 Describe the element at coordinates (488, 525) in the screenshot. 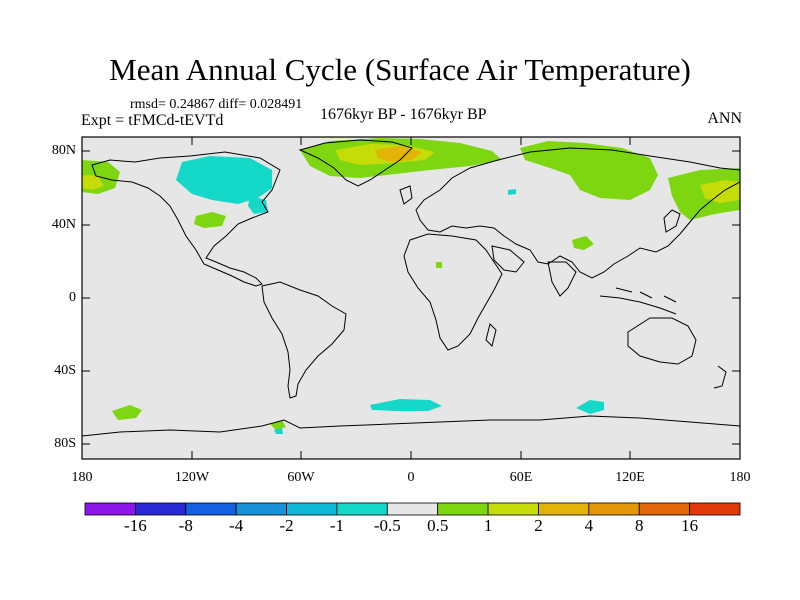

I see `colorbar-label: 1` at that location.